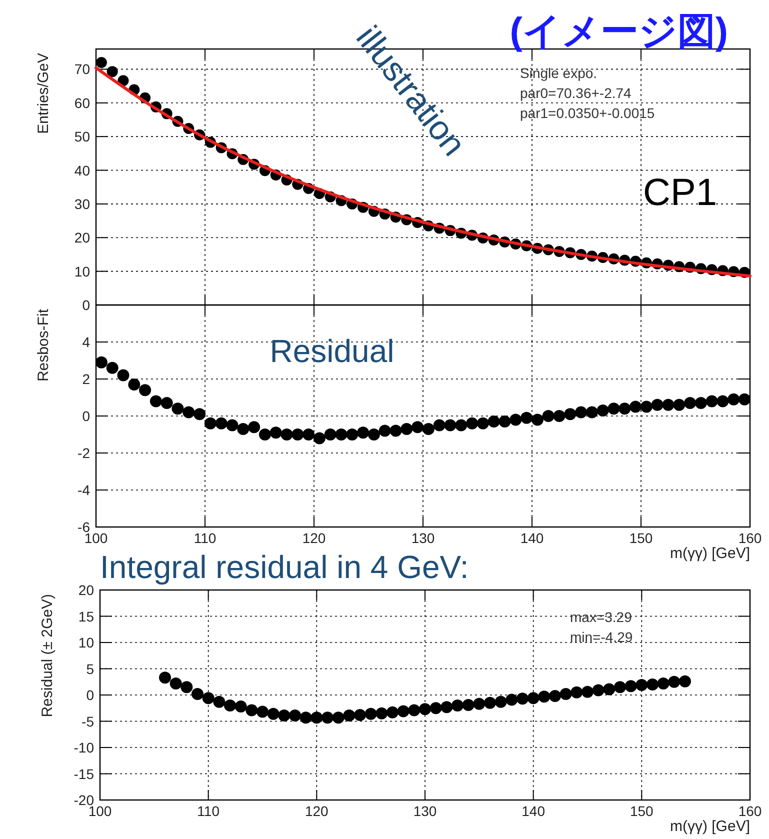 This screenshot has width=769, height=839. Describe the element at coordinates (423, 538) in the screenshot. I see `x-tick-label: 130` at that location.